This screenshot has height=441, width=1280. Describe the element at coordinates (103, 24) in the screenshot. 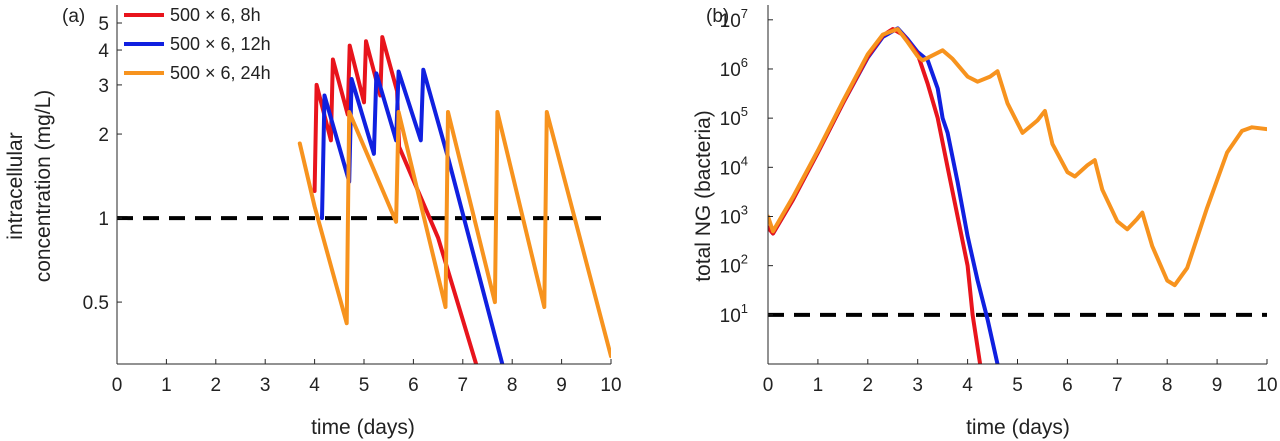

I see `panel-a-y-tick-label-5: 5` at that location.